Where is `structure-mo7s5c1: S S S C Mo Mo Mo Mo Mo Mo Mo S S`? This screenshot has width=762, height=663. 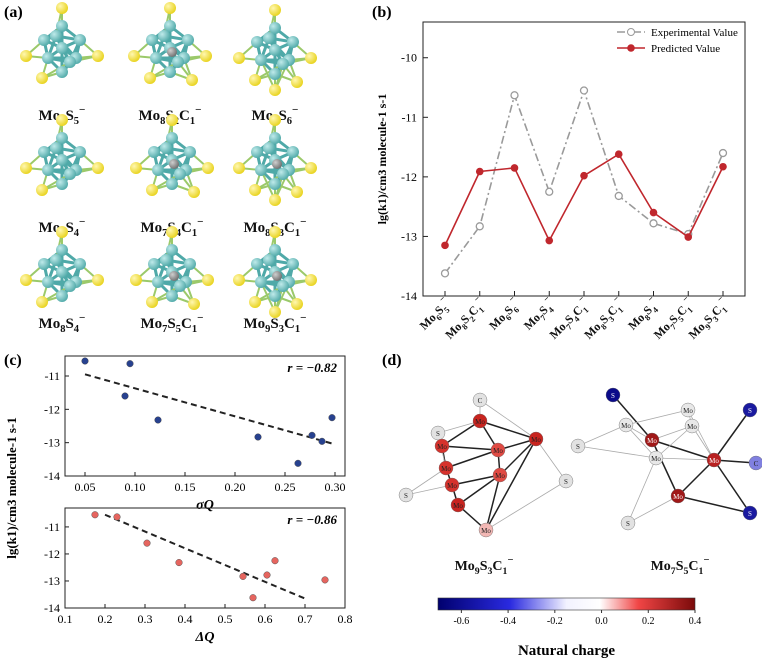 structure-mo7s5c1: S S S C Mo Mo Mo Mo Mo Mo Mo S S is located at coordinates (666, 459).